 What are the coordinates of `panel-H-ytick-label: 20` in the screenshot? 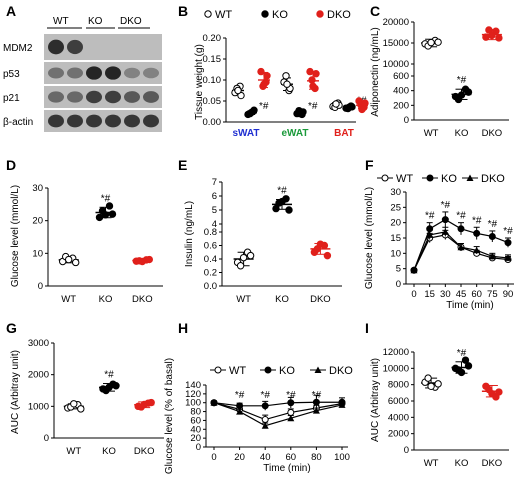 It's located at (195, 438).